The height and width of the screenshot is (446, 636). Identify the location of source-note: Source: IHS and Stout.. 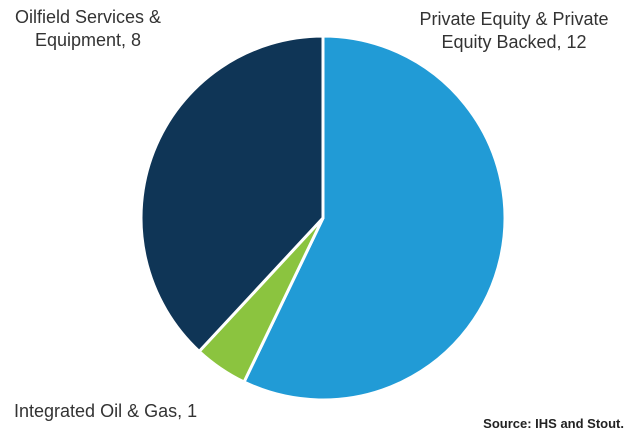
(553, 423).